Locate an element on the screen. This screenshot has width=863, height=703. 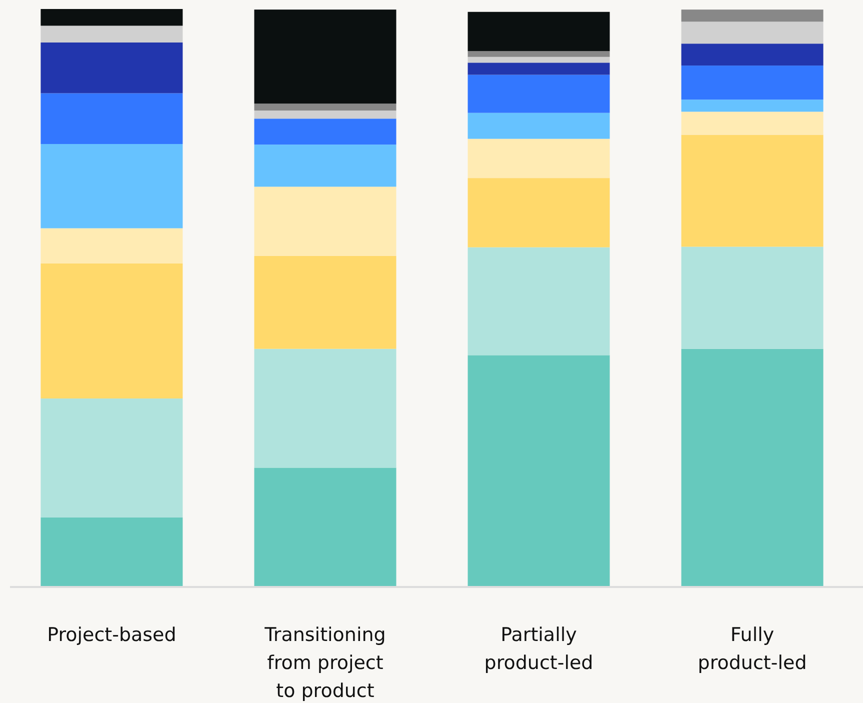
x-tick-label: Partially product-led is located at coordinates (539, 649).